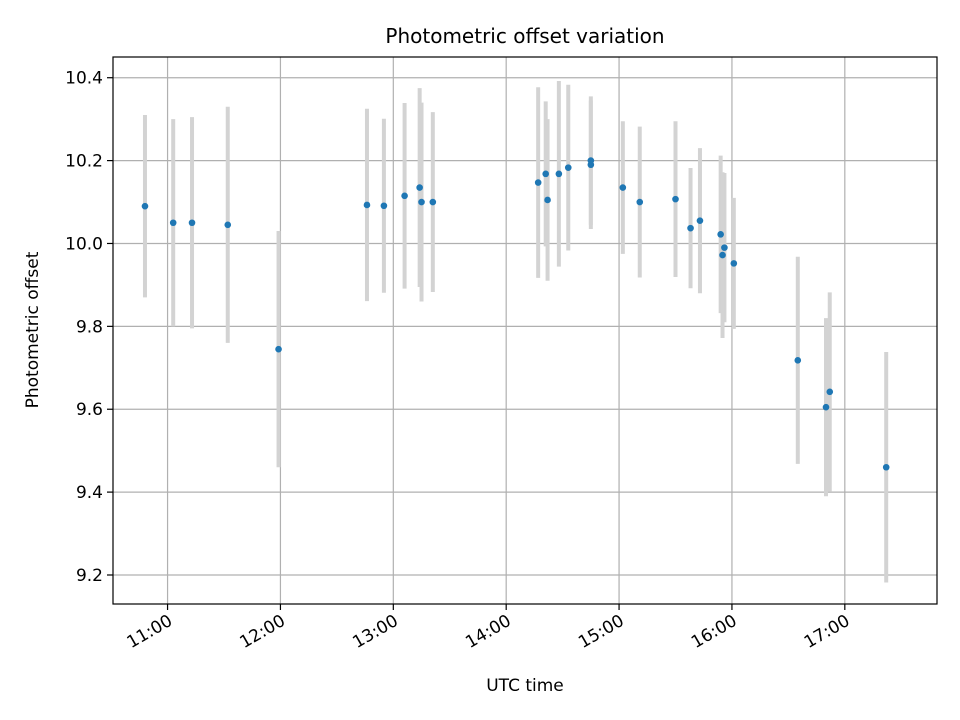 This screenshot has width=960, height=720. Describe the element at coordinates (89, 493) in the screenshot. I see `y-tick-label: 9.4` at that location.